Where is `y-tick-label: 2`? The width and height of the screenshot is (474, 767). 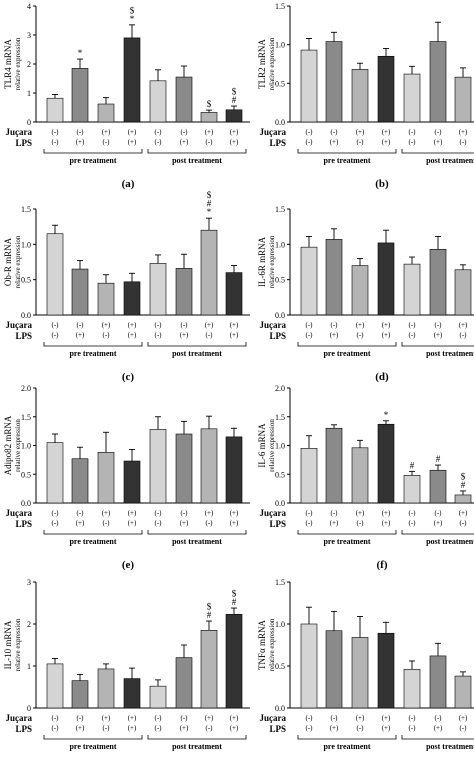
y-tick-label: 2 is located at coordinates (29, 624).